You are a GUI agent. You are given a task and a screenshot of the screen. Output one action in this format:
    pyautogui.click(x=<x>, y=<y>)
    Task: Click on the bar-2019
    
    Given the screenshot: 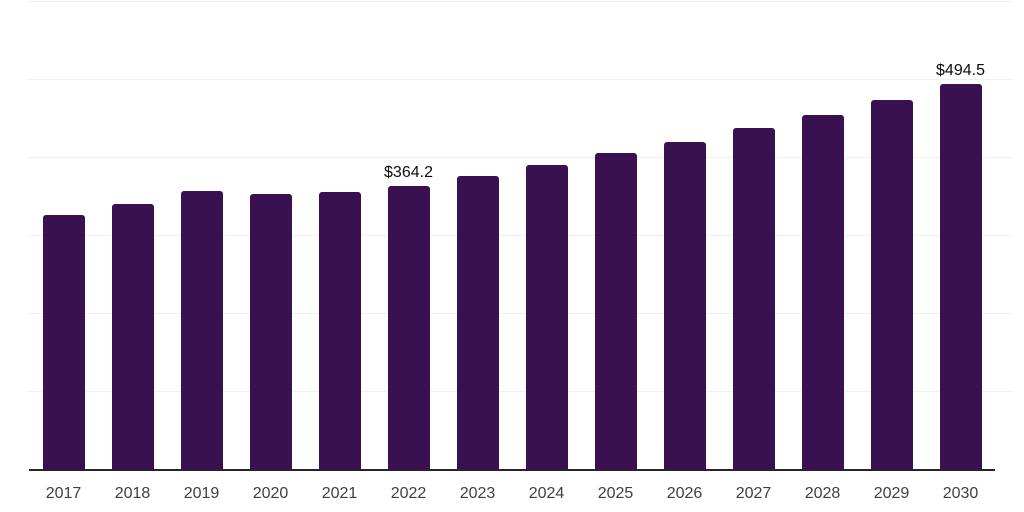 What is the action you would take?
    pyautogui.click(x=201, y=330)
    